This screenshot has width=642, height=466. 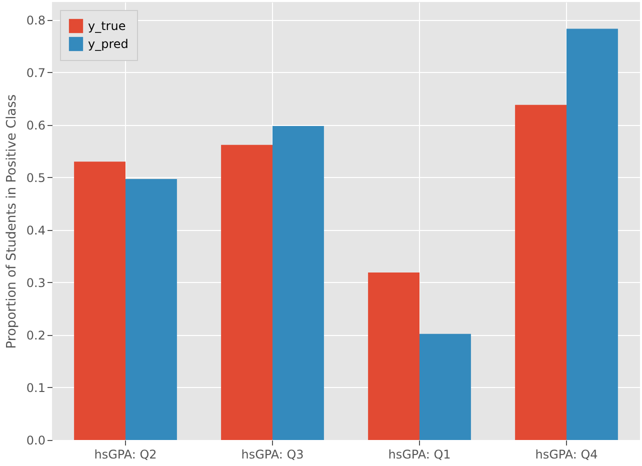 I want to click on y-tick-label: 0.0, so click(x=36, y=441).